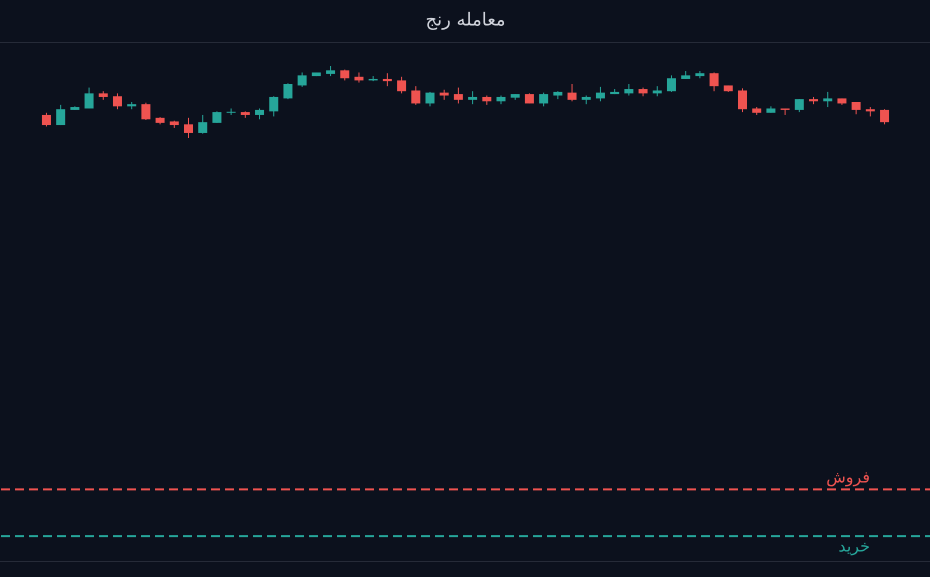 This screenshot has width=930, height=577. I want to click on ref-line-label: خرید, so click(854, 546).